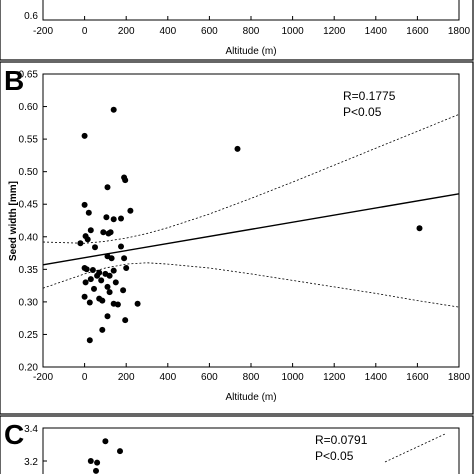 The width and height of the screenshot is (474, 474). I want to click on panel-a-x-tick-label: 200, so click(126, 31).